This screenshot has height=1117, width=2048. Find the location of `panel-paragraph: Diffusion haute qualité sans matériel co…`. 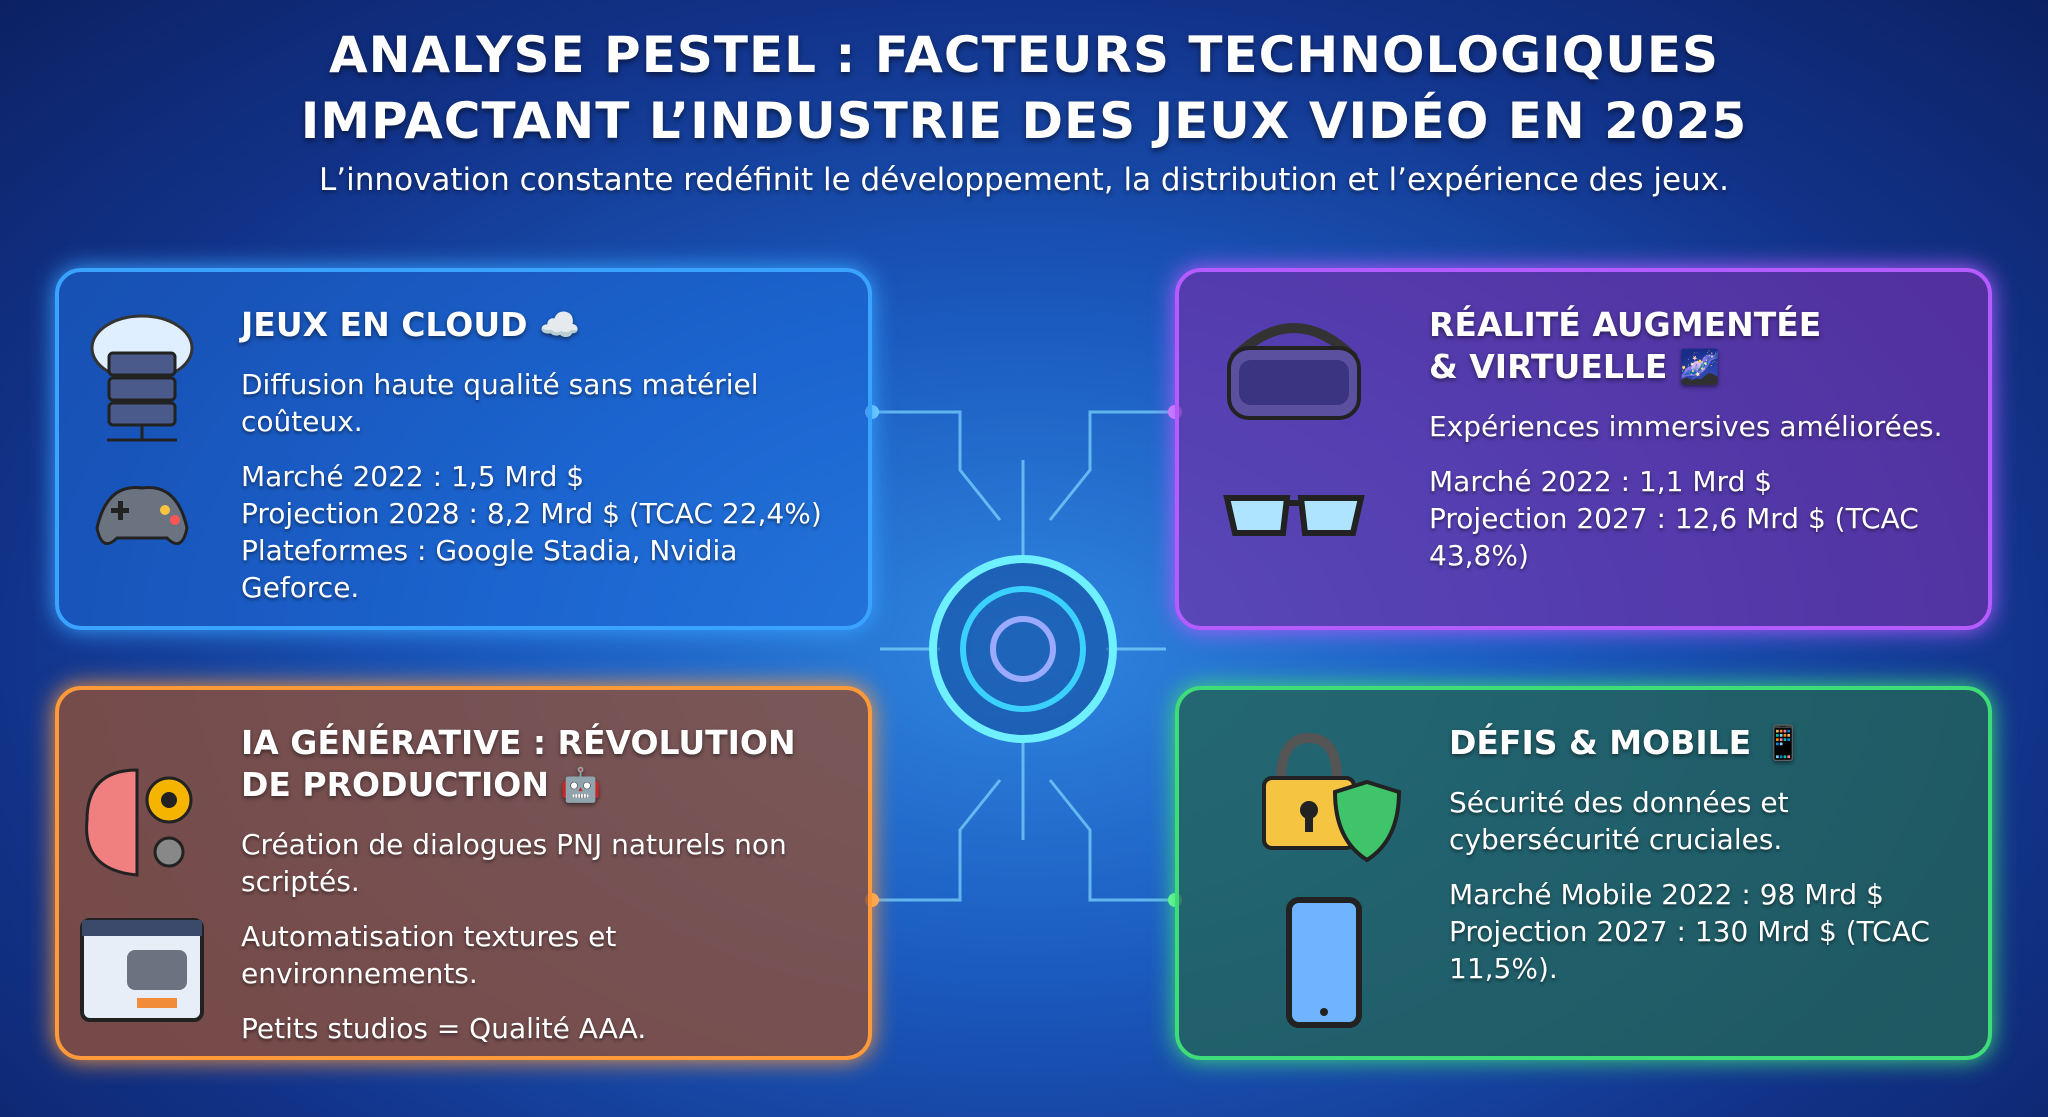

panel-paragraph: Diffusion haute qualité sans matériel co… is located at coordinates (539, 403).